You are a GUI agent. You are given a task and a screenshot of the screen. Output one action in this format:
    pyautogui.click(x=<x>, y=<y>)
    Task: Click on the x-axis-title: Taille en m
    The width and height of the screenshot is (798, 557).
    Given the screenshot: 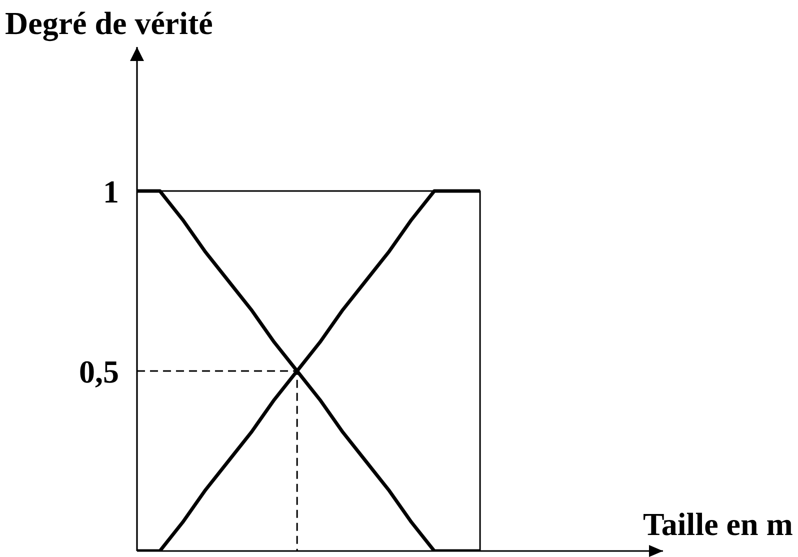 What is the action you would take?
    pyautogui.click(x=718, y=524)
    